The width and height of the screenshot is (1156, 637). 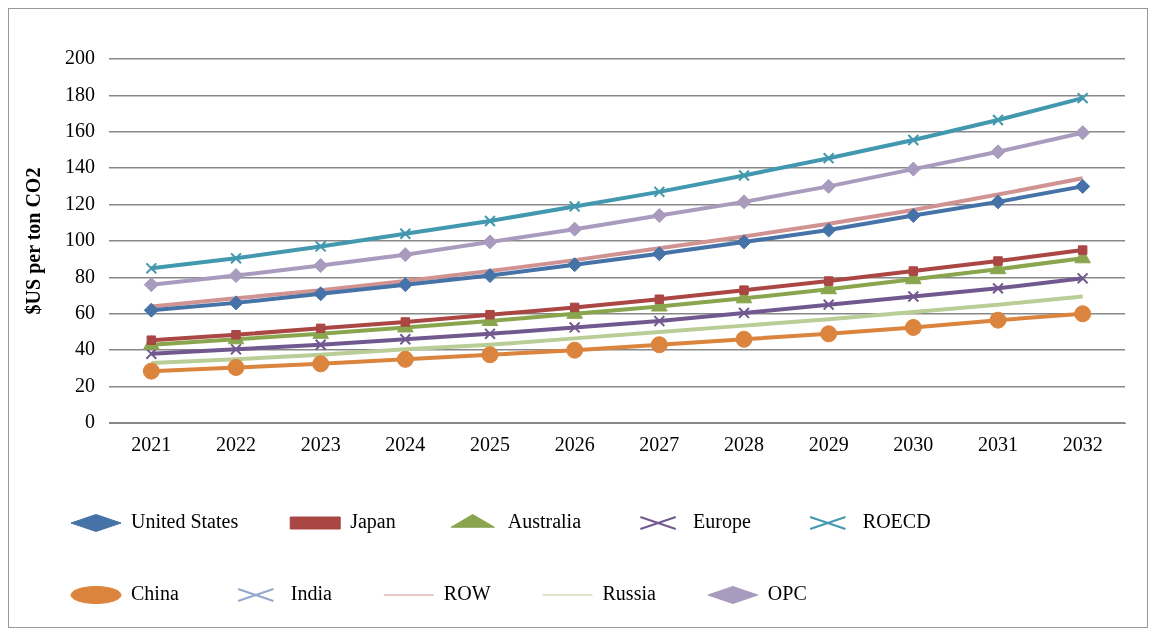 I want to click on x-tick-label: 2030, so click(x=913, y=444).